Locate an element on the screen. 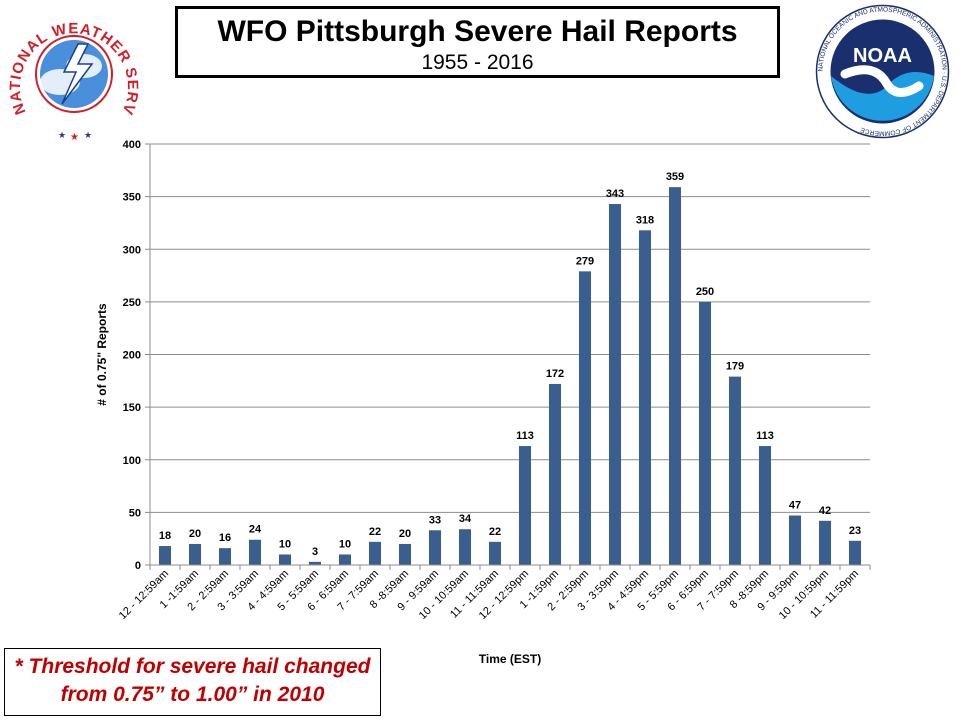  data-label: 250 is located at coordinates (705, 292).